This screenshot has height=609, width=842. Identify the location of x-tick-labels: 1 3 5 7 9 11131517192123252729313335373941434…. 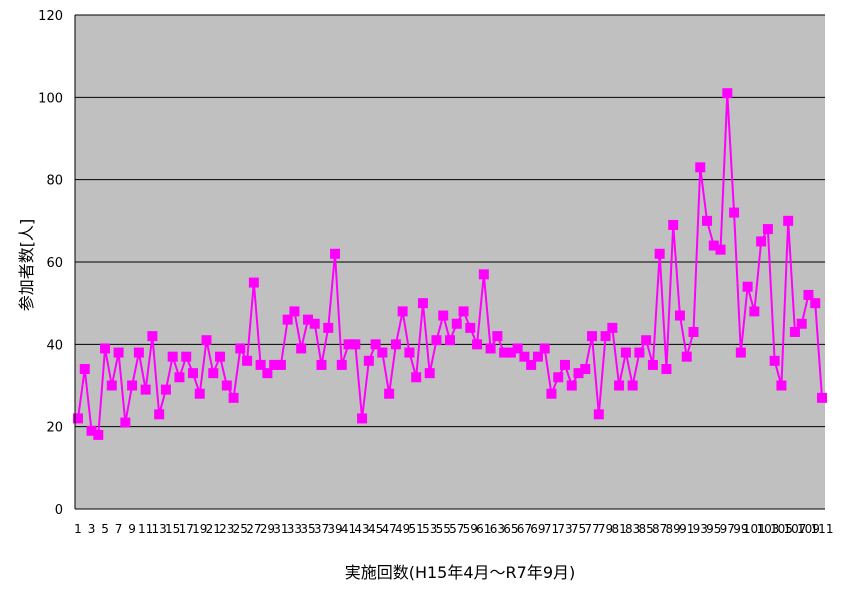
(453, 529).